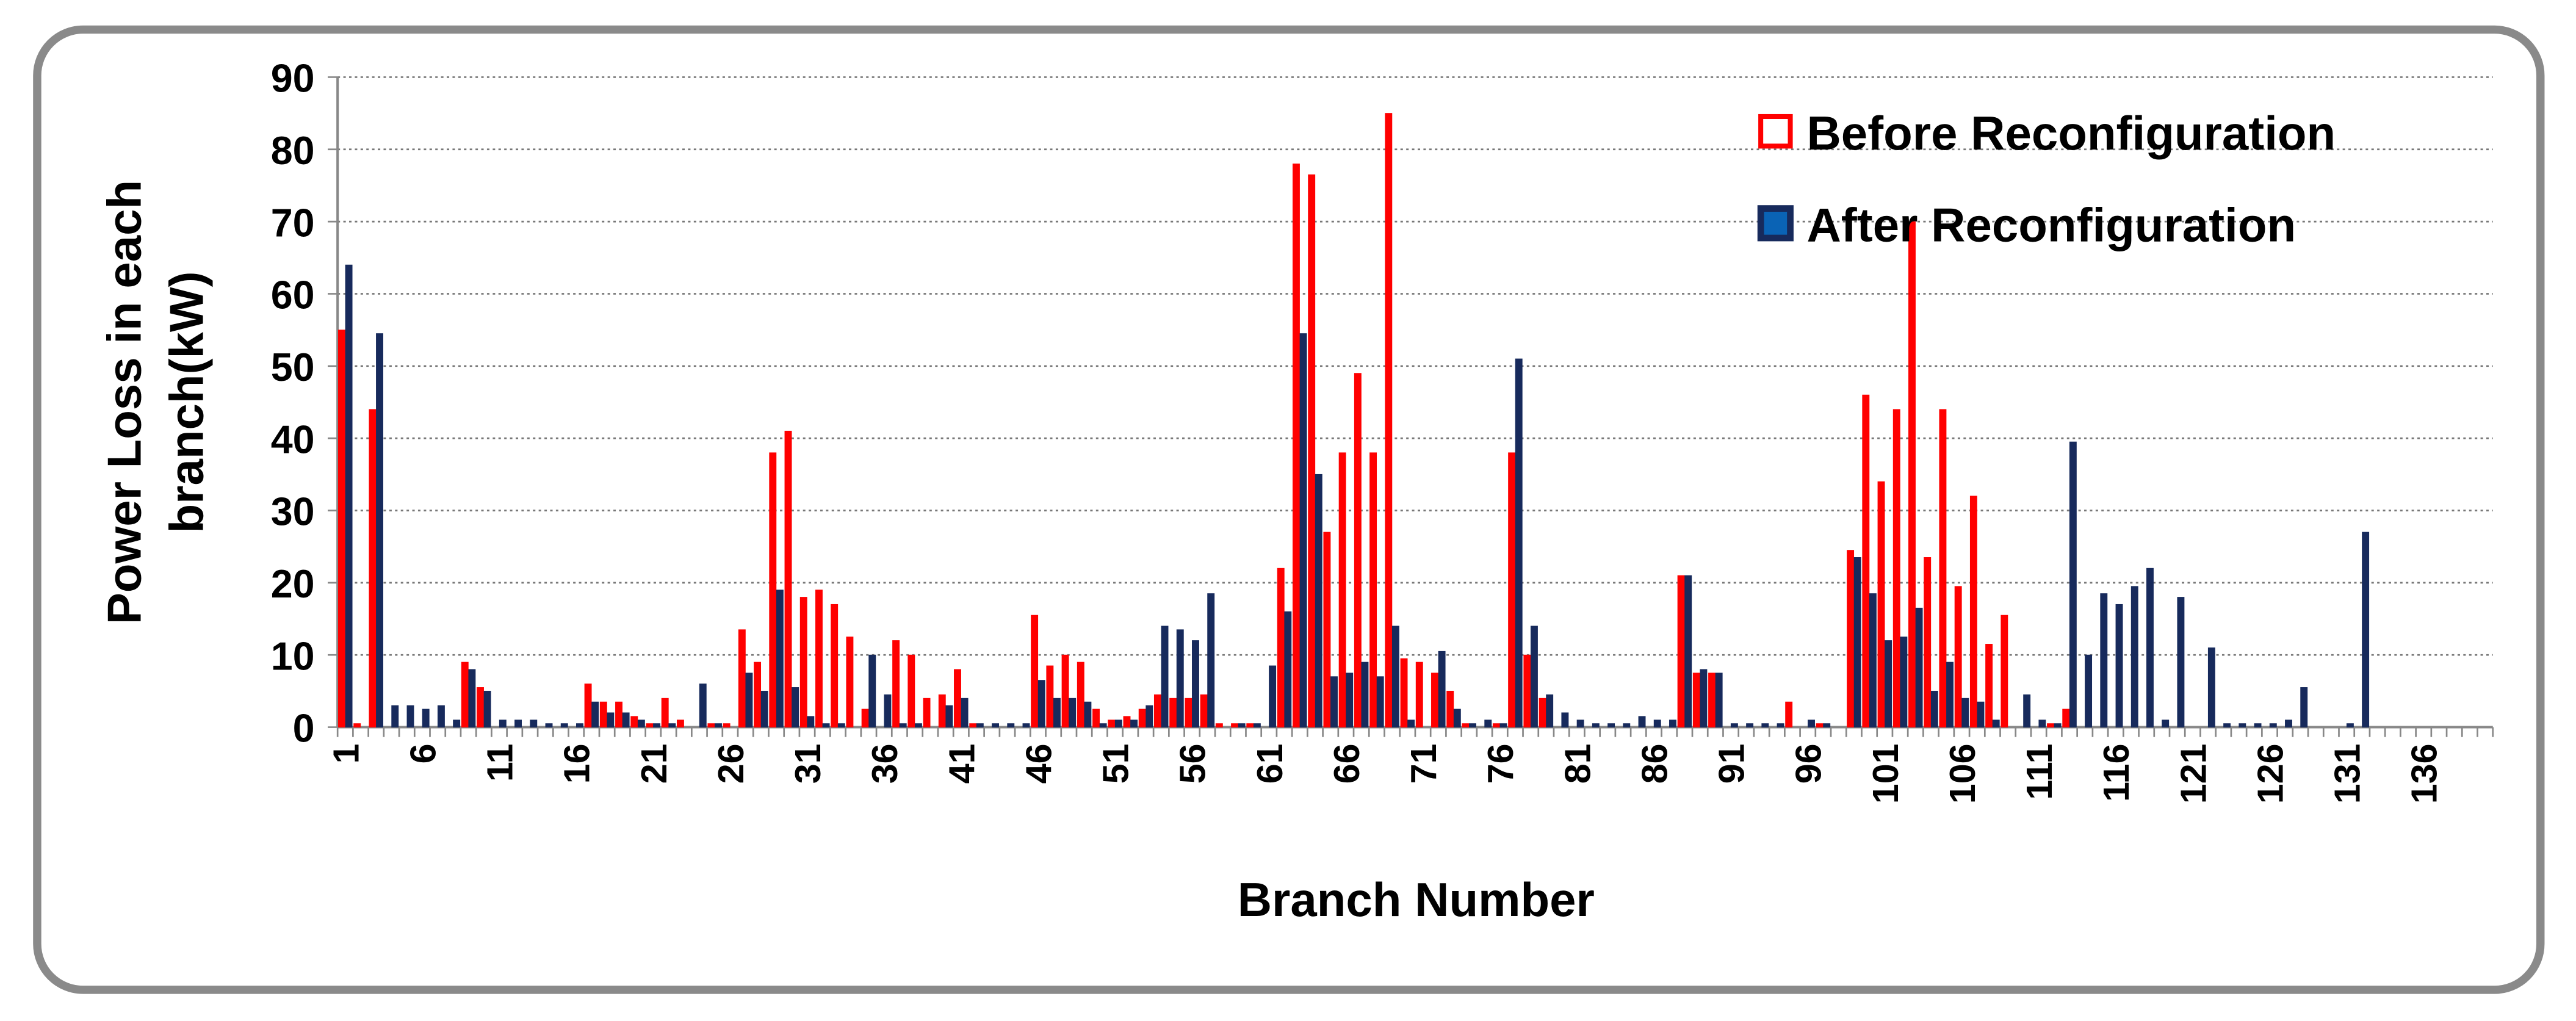  What do you see at coordinates (1423, 764) in the screenshot?
I see `x-tick-label: 71` at bounding box center [1423, 764].